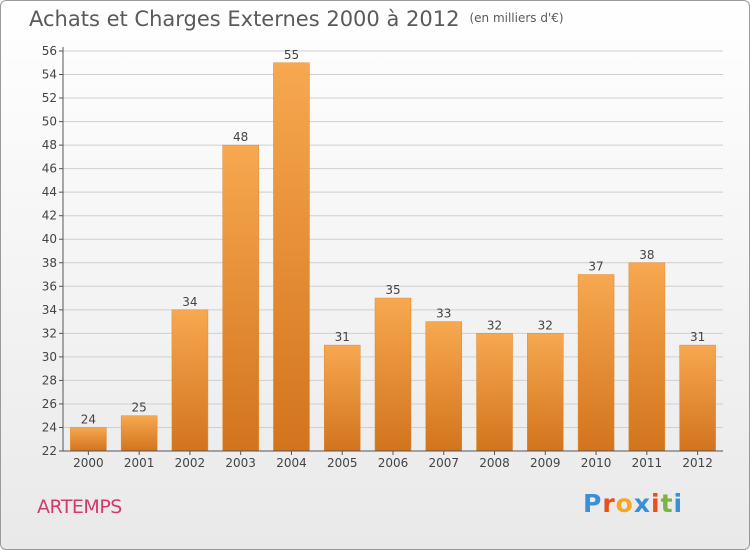  Describe the element at coordinates (49, 310) in the screenshot. I see `y-tick-label: 34` at that location.